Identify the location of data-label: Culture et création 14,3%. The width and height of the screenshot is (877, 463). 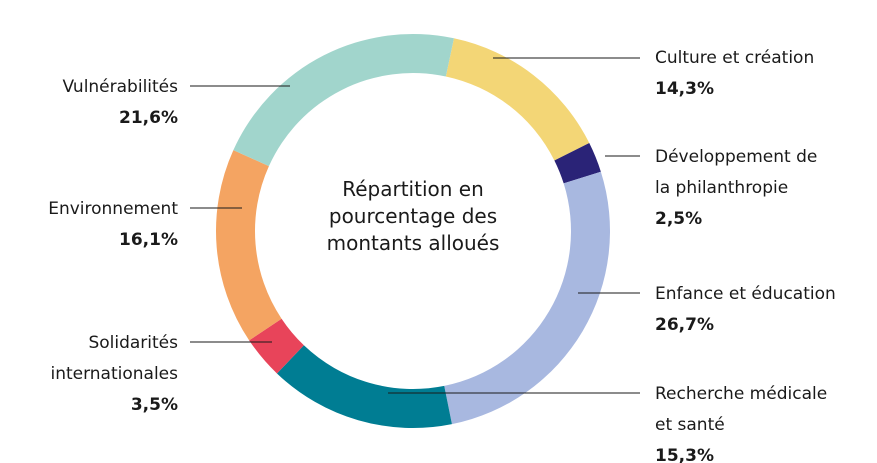
(755, 74).